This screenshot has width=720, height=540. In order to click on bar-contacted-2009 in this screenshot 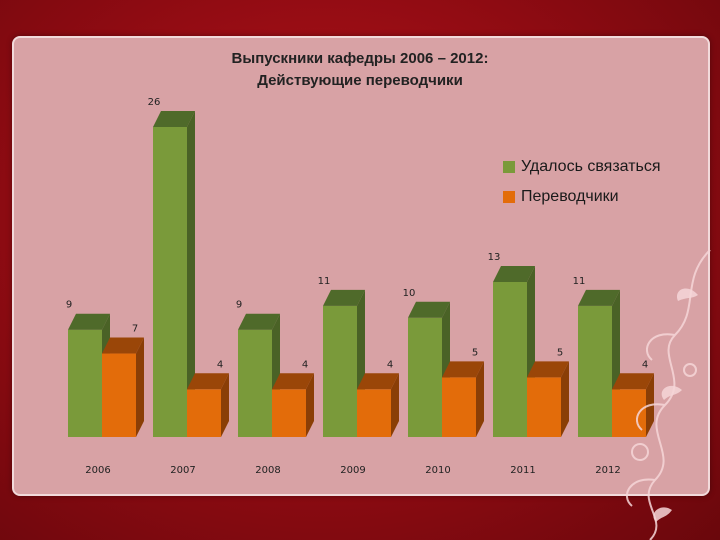, I will do `click(340, 371)`.